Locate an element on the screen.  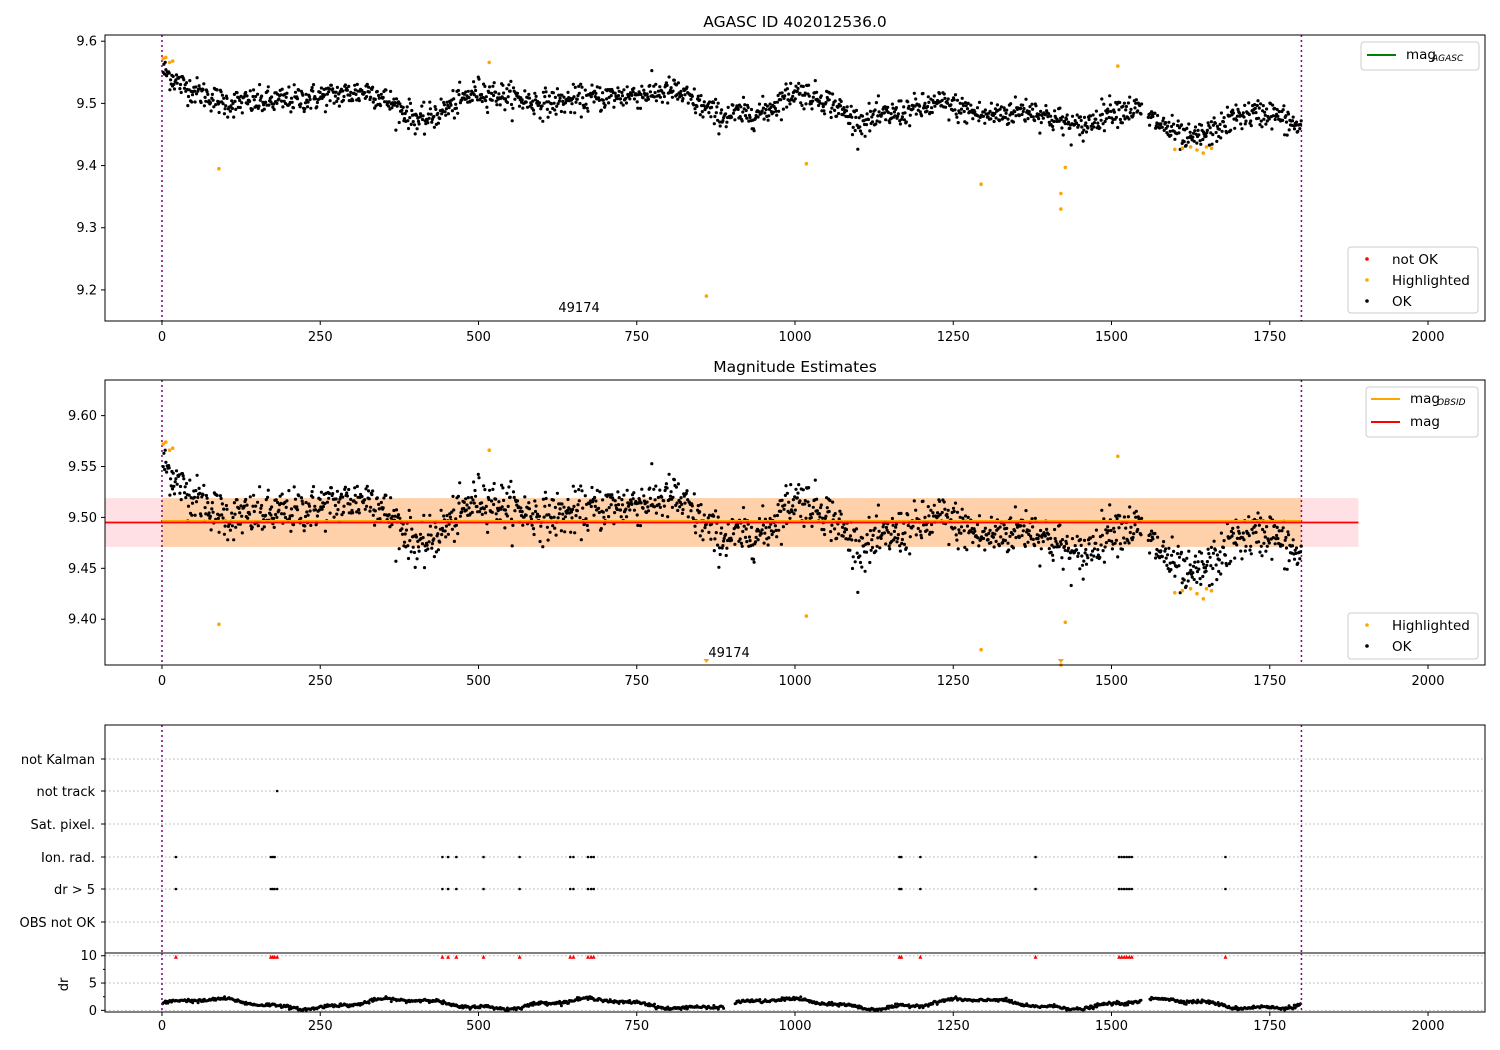
y-tick-label: 10 is located at coordinates (88, 956).